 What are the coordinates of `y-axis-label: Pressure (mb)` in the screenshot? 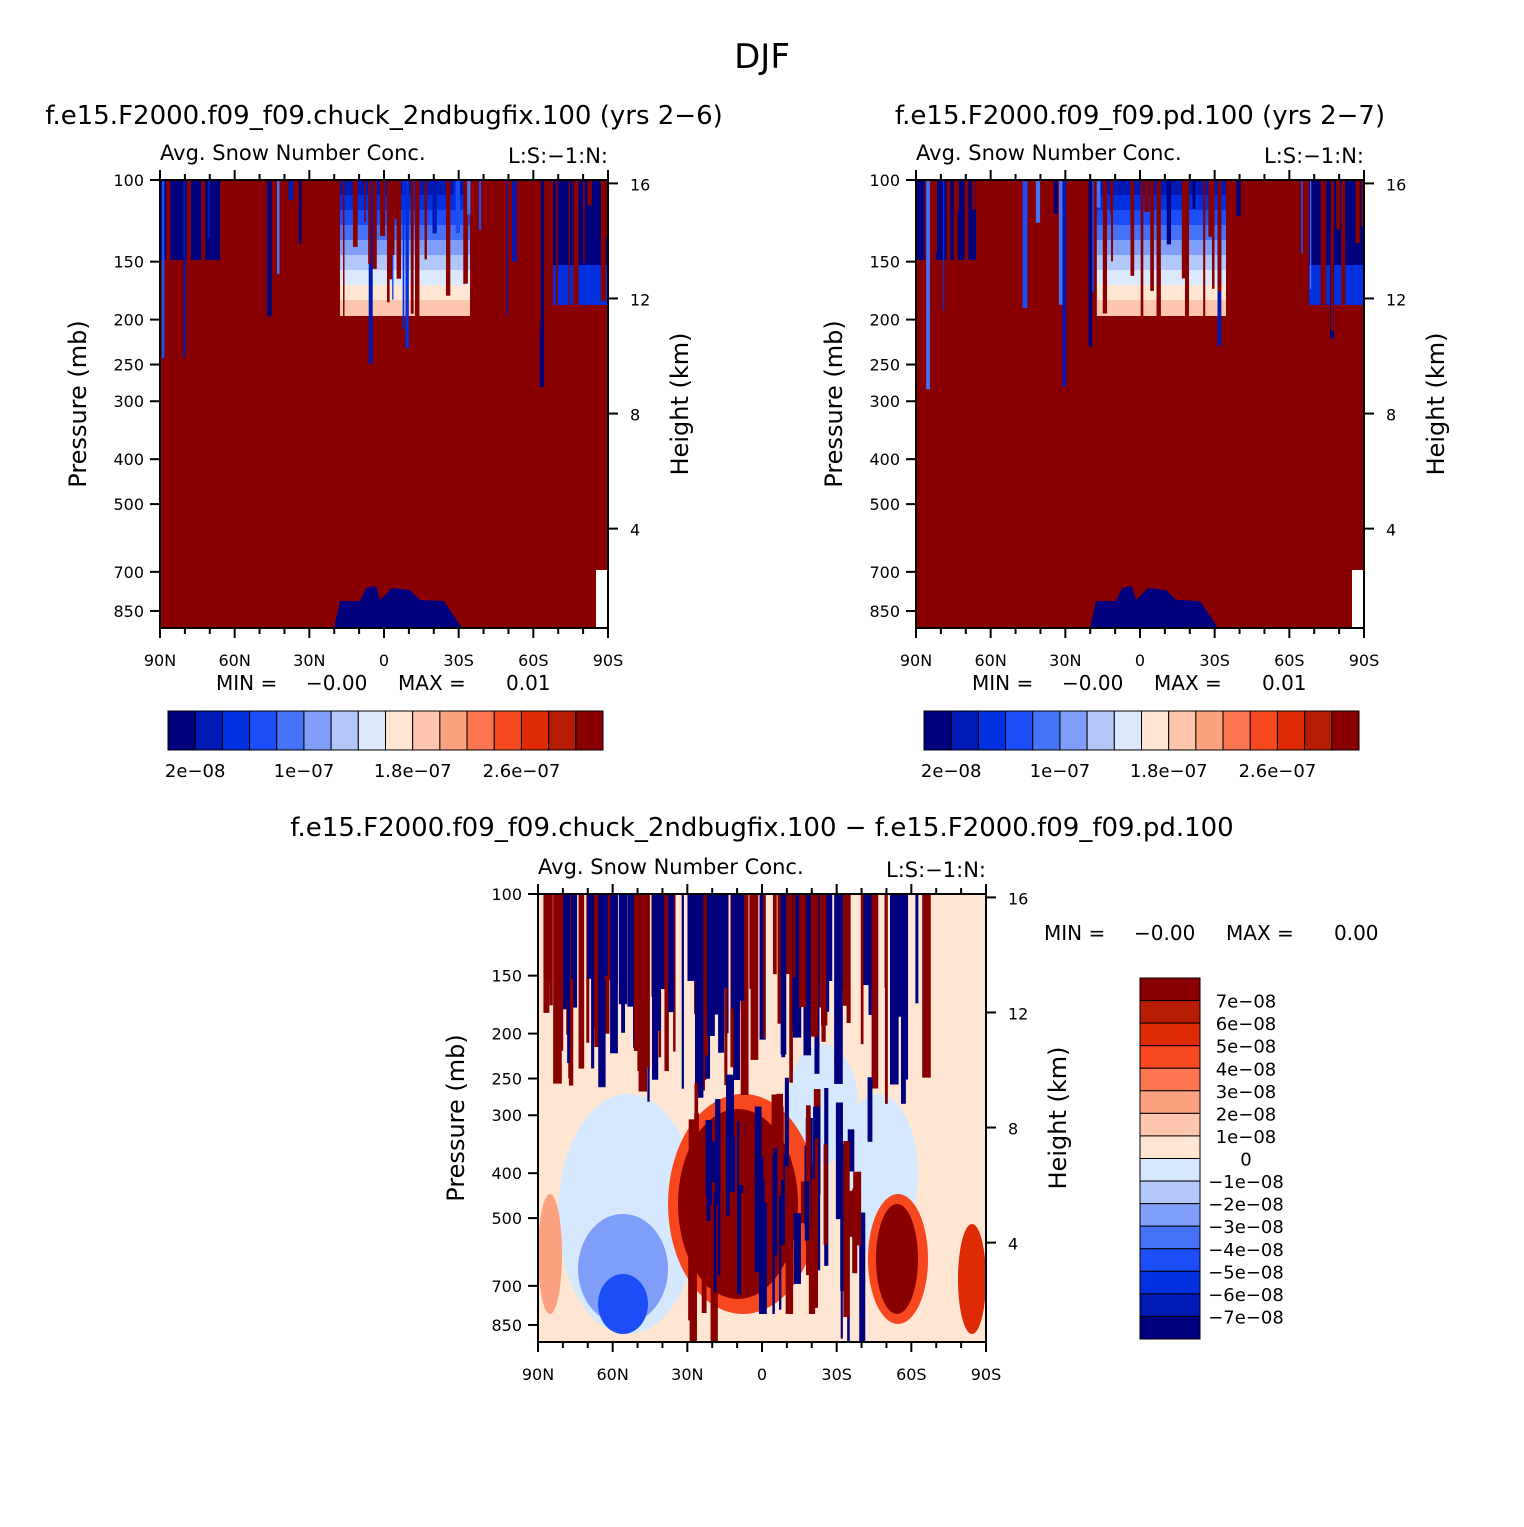 It's located at (456, 1117).